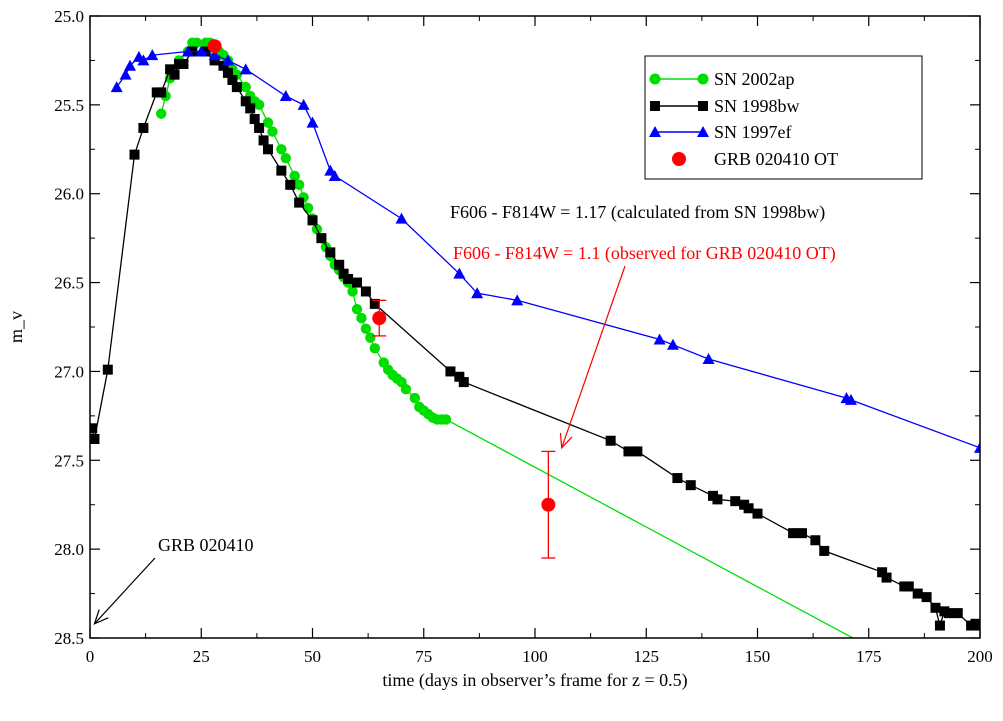 The height and width of the screenshot is (721, 1003). I want to click on legend-marker-sn1998bw-end, so click(703, 106).